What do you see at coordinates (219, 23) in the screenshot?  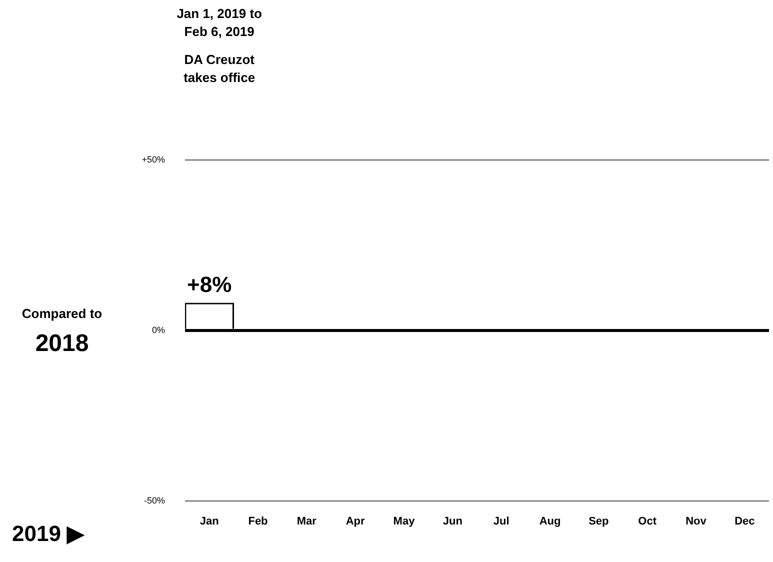 I see `text: Jan 1, 2019 to Feb 6, 2019` at bounding box center [219, 23].